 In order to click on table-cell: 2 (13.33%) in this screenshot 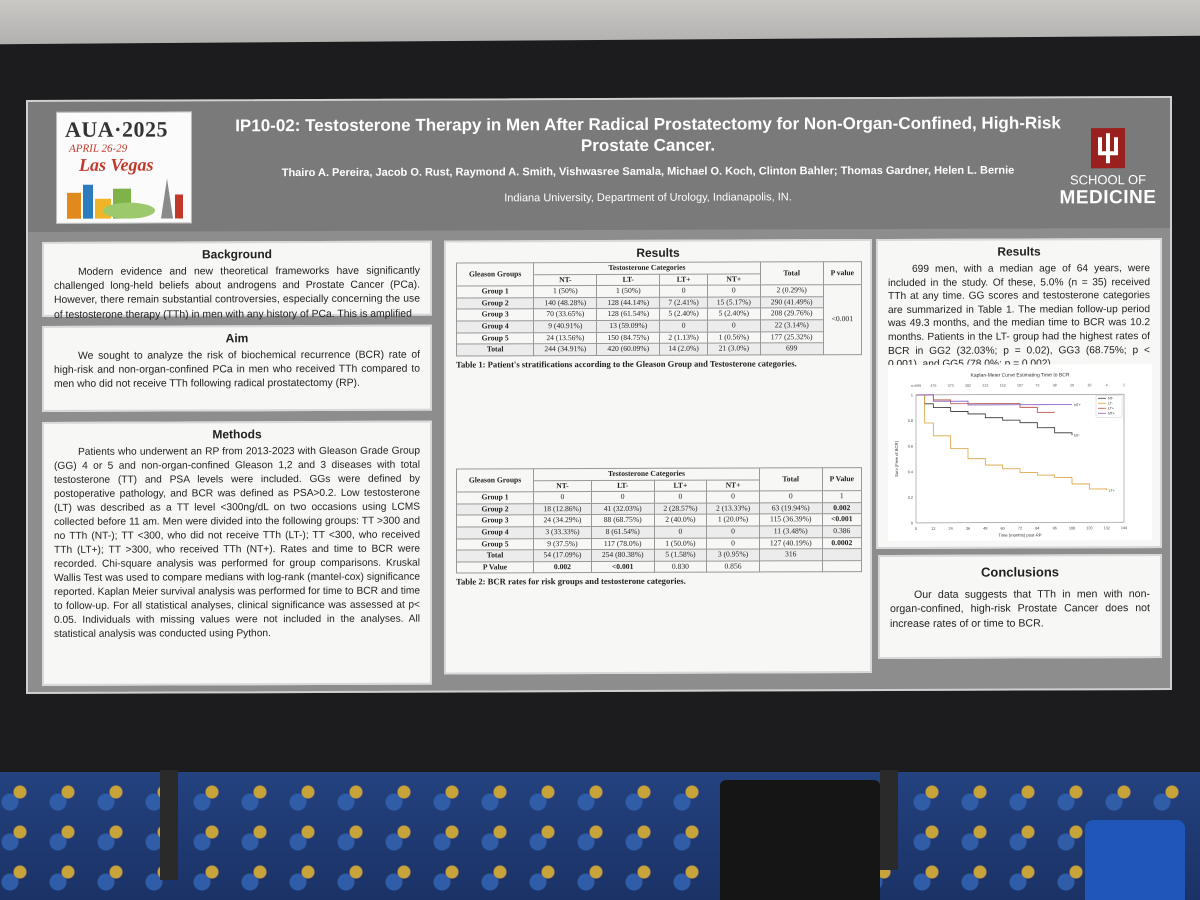, I will do `click(733, 508)`.